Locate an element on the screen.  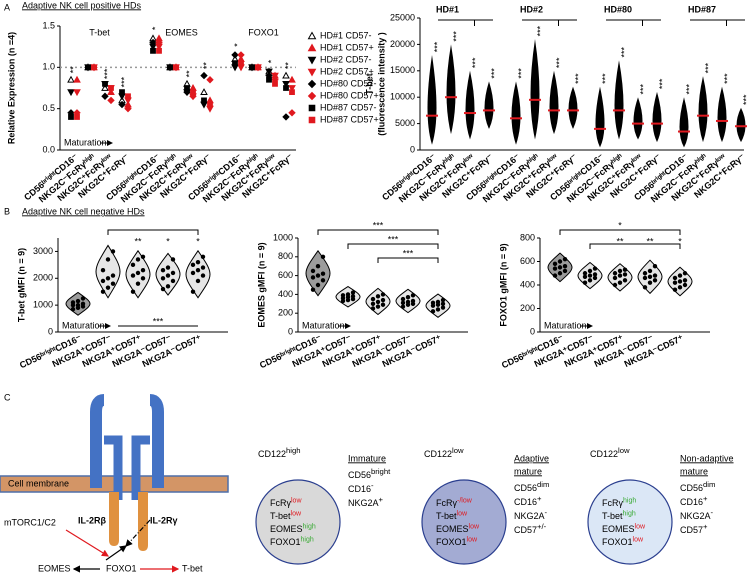
y-tick-label: 10000 is located at coordinates (402, 97).